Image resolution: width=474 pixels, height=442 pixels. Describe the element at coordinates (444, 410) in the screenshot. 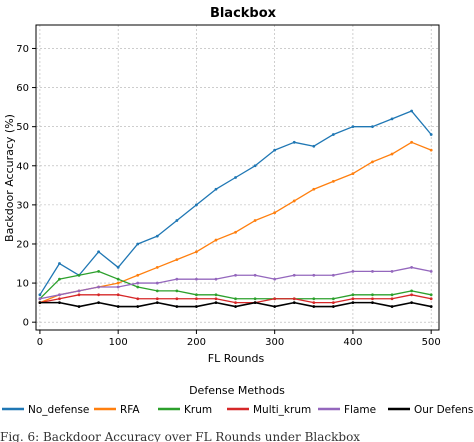

I see `legend-label: Our Defense` at that location.